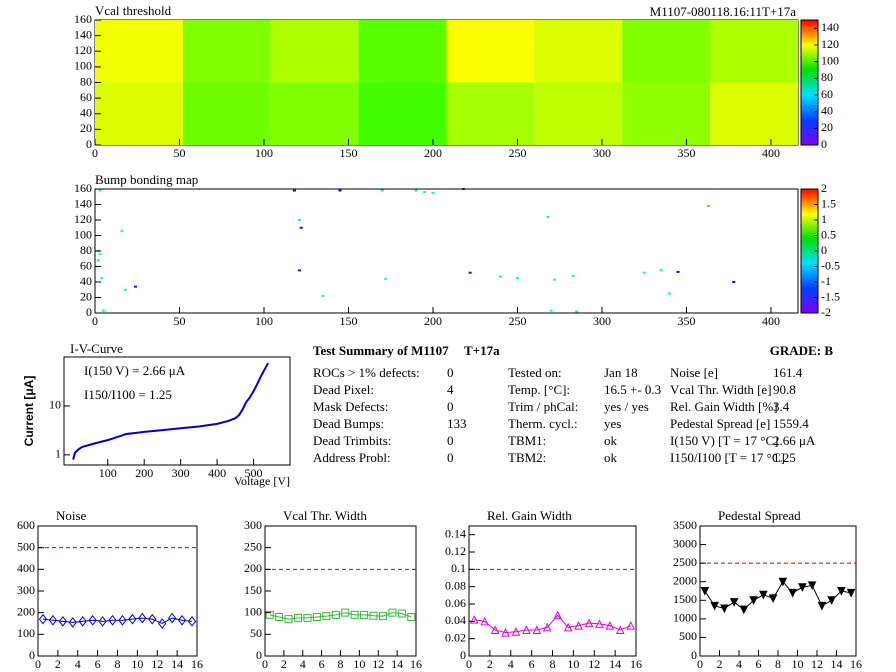  Describe the element at coordinates (128, 394) in the screenshot. I see `annotation: I150/I100 = 1.25` at that location.